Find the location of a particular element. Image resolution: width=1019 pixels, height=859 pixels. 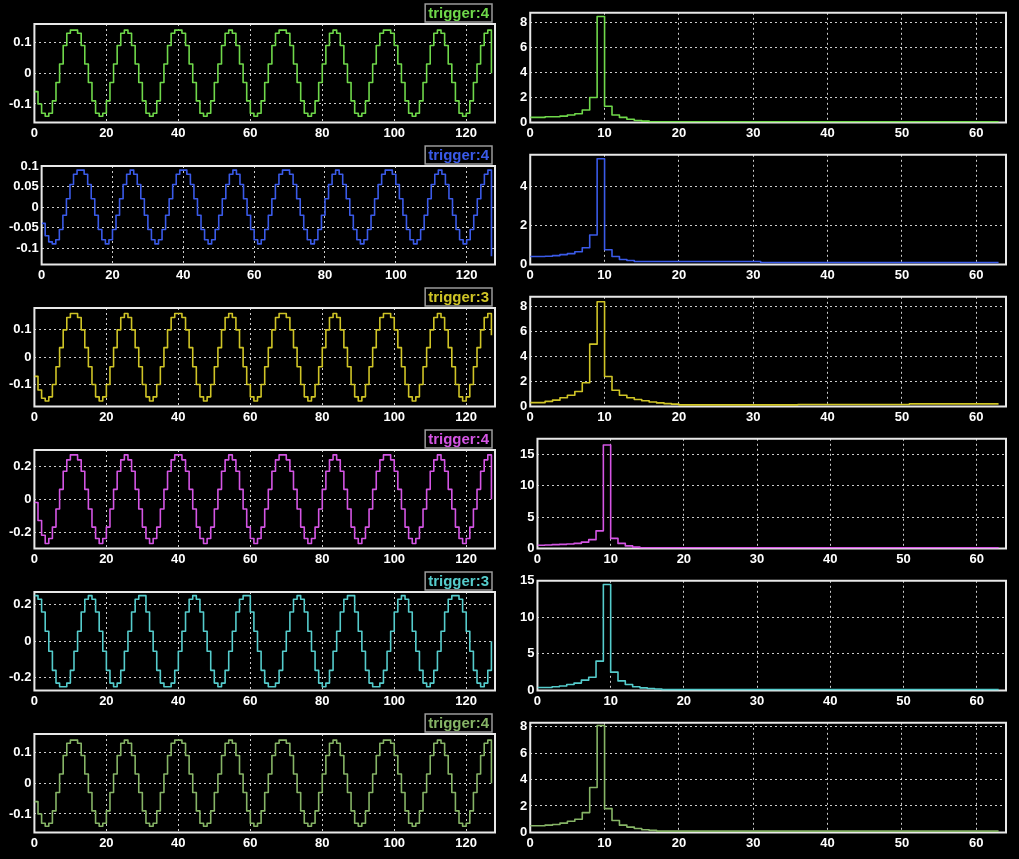

y-tick-label: 10 is located at coordinates (527, 485).